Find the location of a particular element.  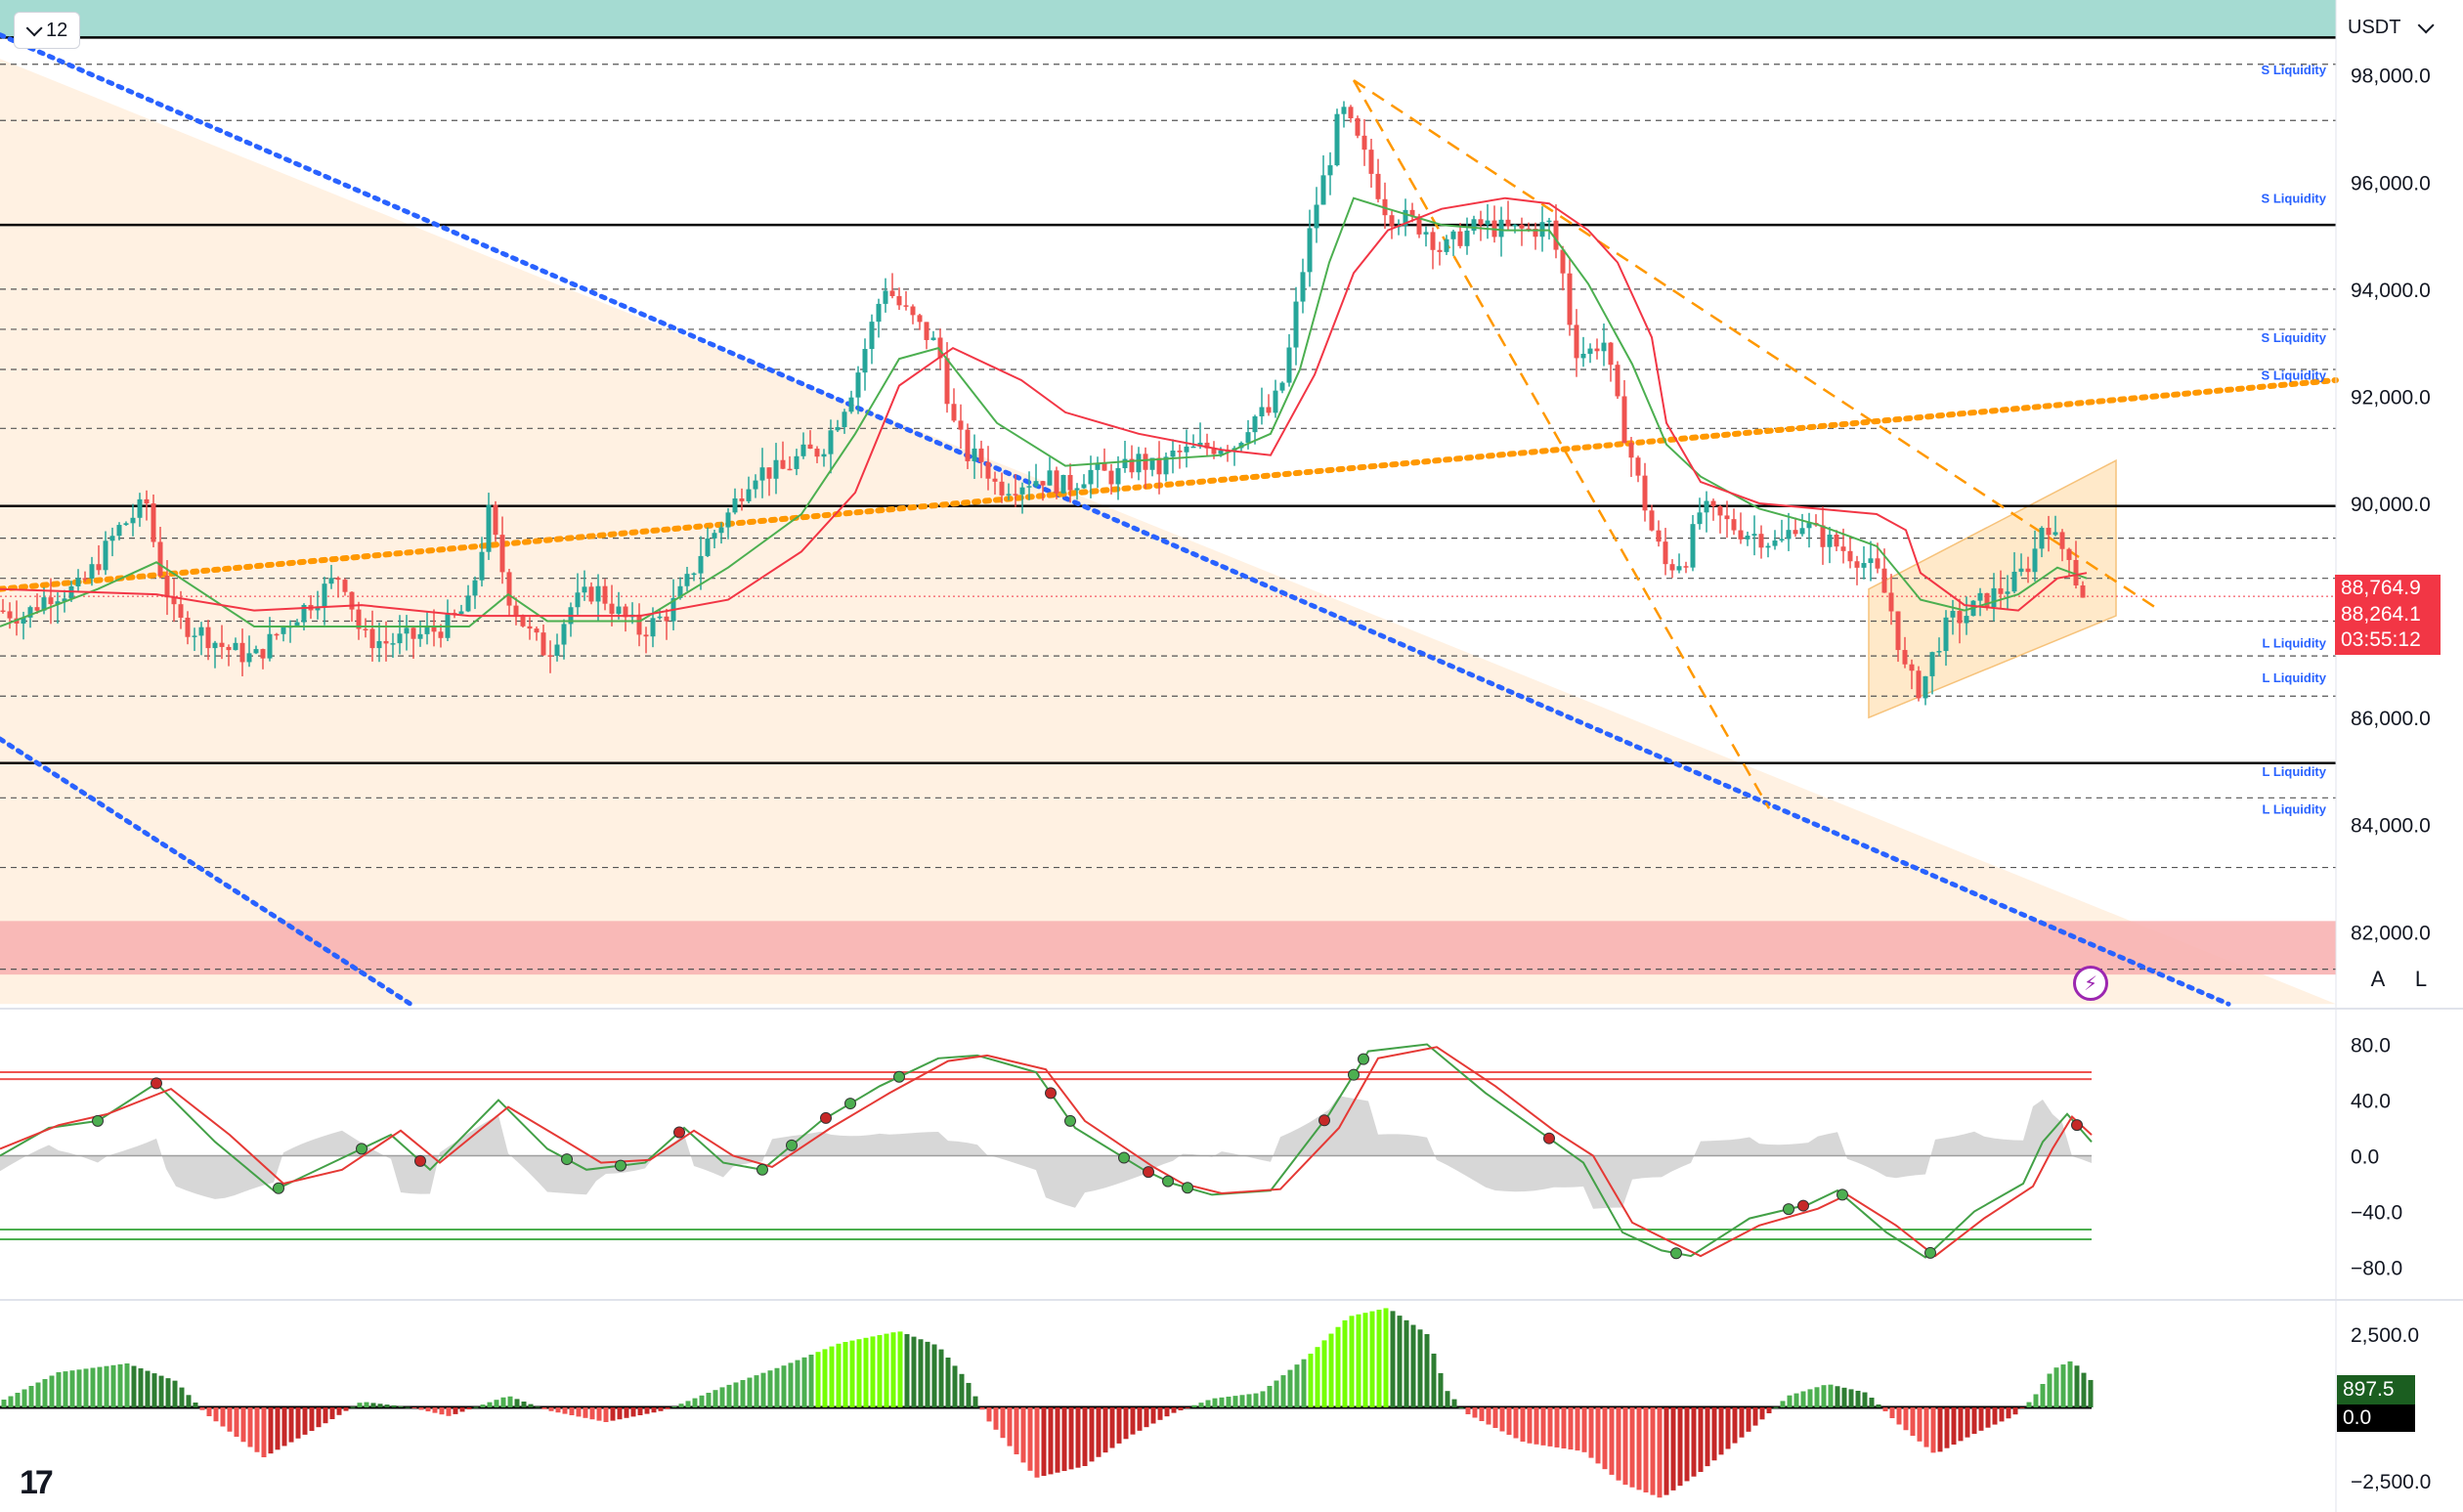

interval-selector: 12 is located at coordinates (47, 30).